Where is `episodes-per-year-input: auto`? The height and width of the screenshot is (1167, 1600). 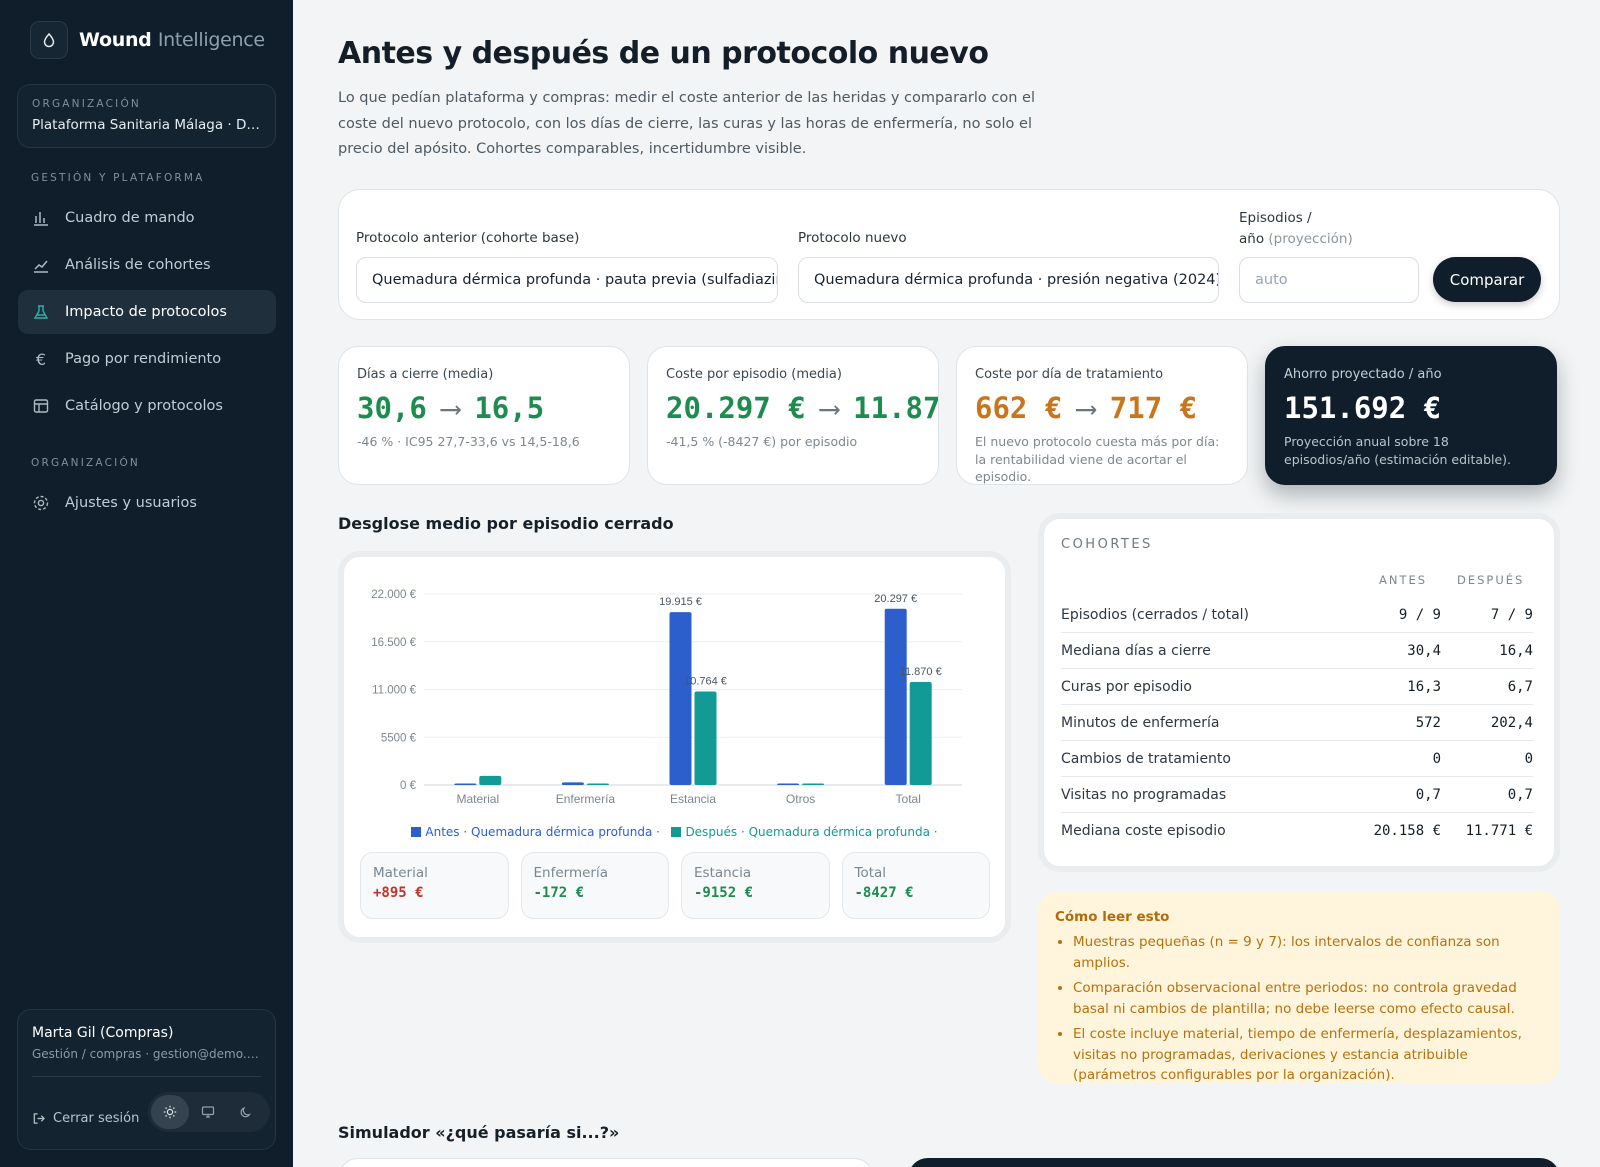 episodes-per-year-input: auto is located at coordinates (1329, 280).